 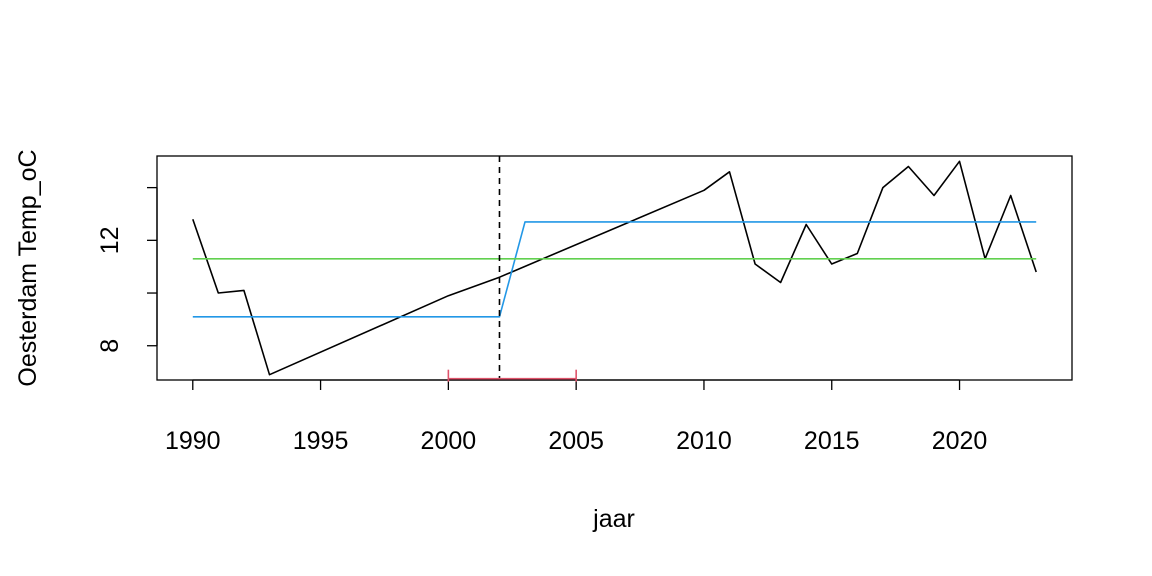 What do you see at coordinates (832, 441) in the screenshot?
I see `x-tick-label: 2015` at bounding box center [832, 441].